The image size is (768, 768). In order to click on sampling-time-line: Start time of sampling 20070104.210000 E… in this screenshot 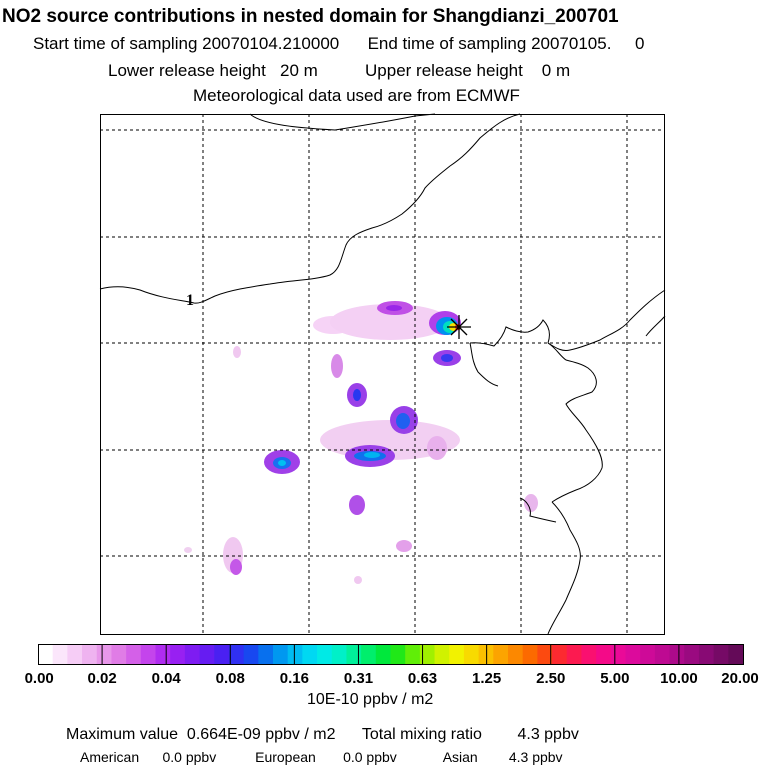, I will do `click(339, 43)`.